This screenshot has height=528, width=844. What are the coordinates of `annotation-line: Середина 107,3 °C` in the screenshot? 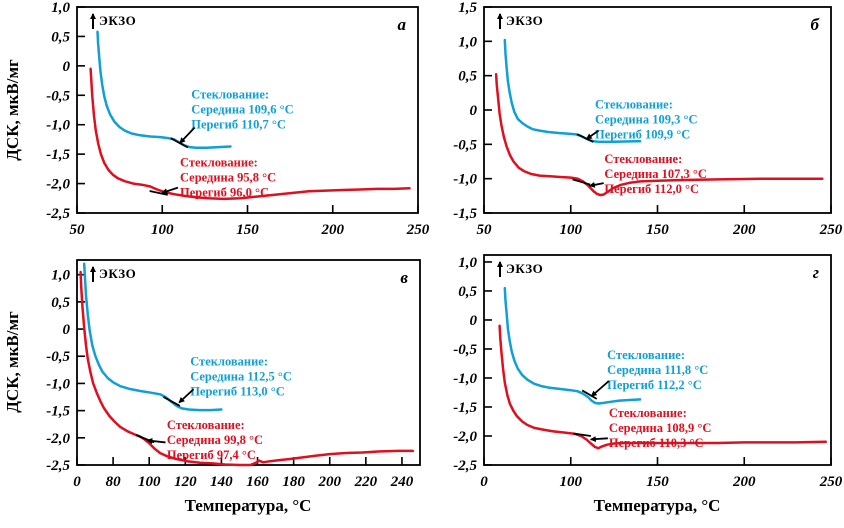 It's located at (655, 174).